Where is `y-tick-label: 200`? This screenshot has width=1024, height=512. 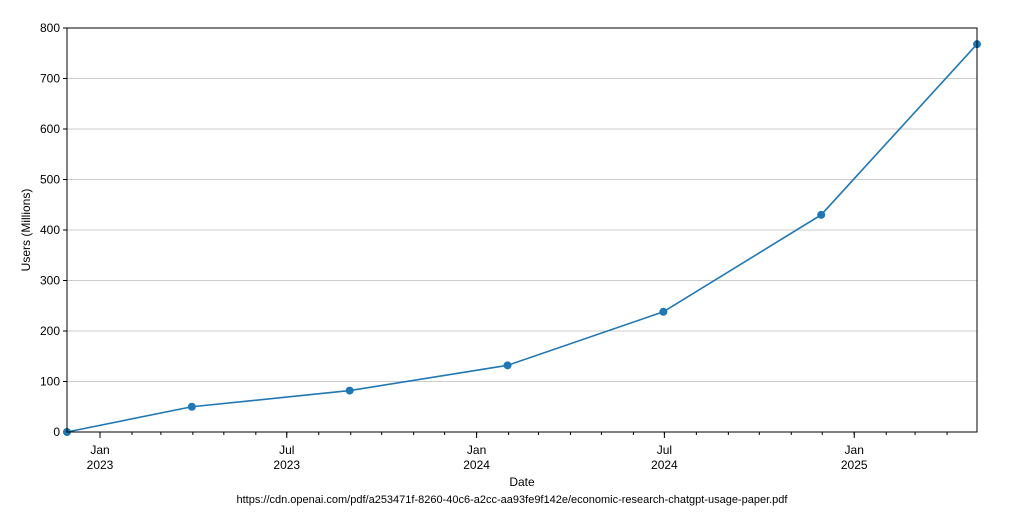 y-tick-label: 200 is located at coordinates (50, 331).